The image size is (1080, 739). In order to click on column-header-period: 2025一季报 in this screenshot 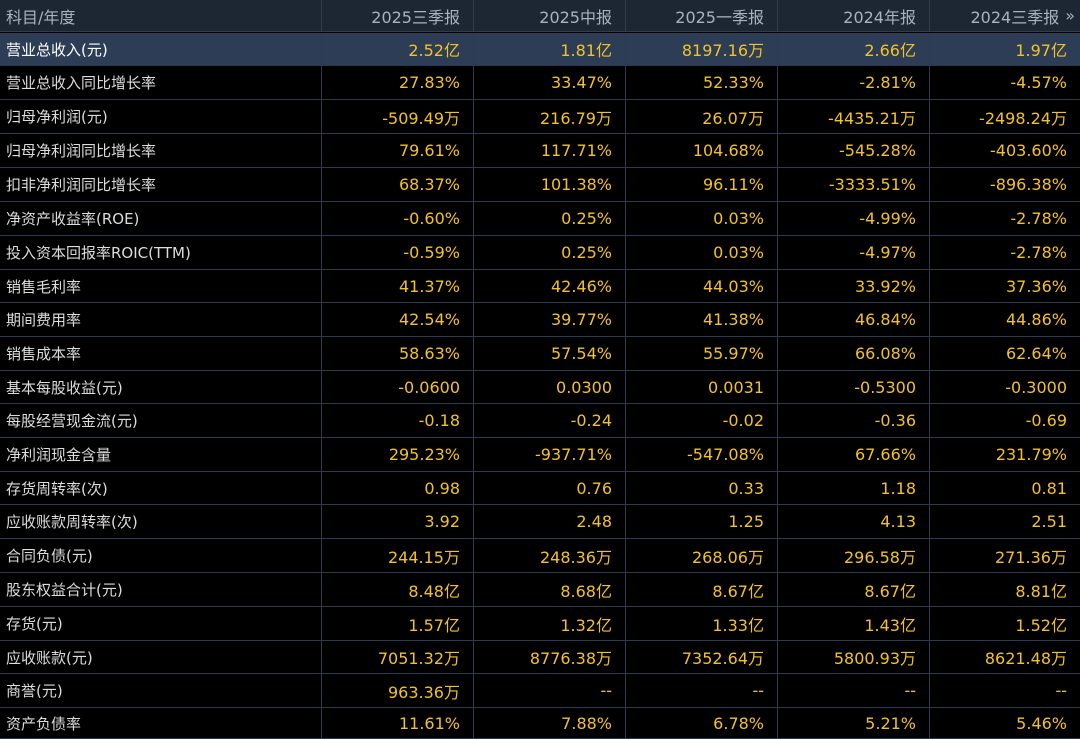, I will do `click(702, 16)`.